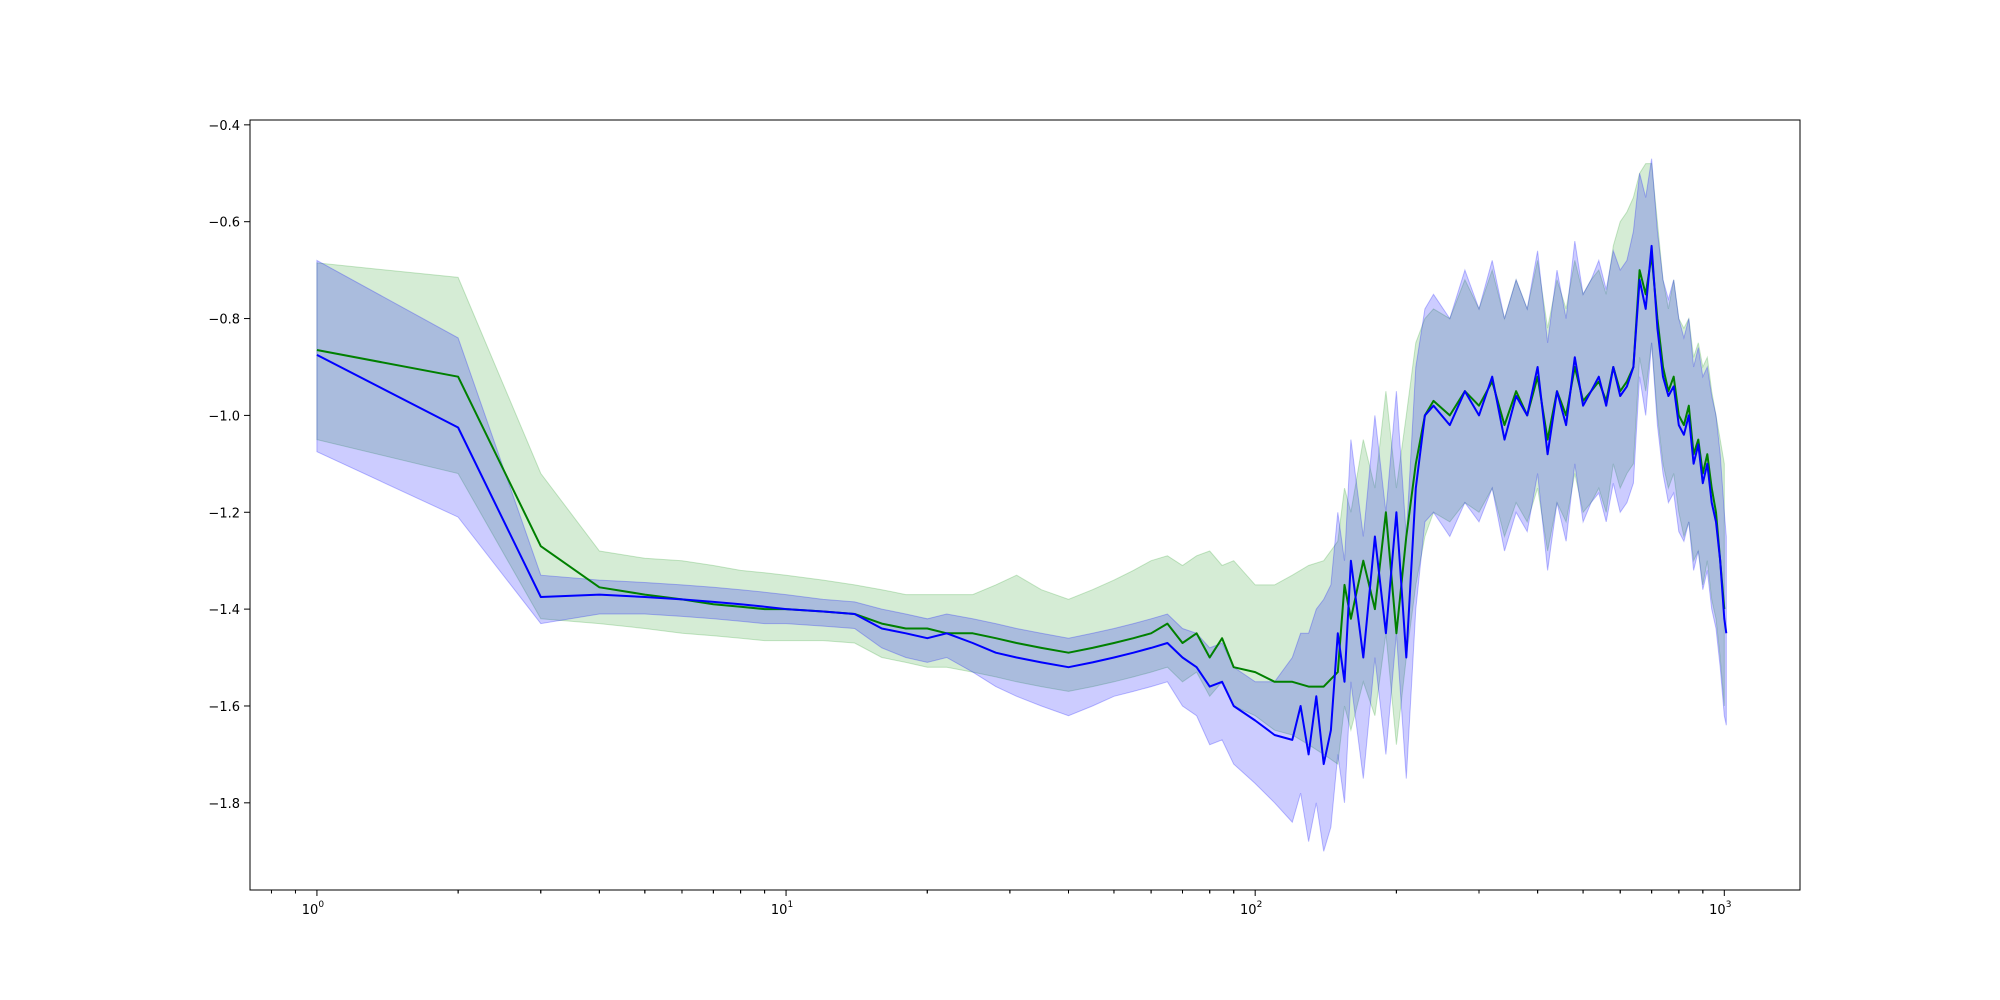  What do you see at coordinates (1000, 904) in the screenshot?
I see `x-axis: 10⁰ 10¹ 10² 10³` at bounding box center [1000, 904].